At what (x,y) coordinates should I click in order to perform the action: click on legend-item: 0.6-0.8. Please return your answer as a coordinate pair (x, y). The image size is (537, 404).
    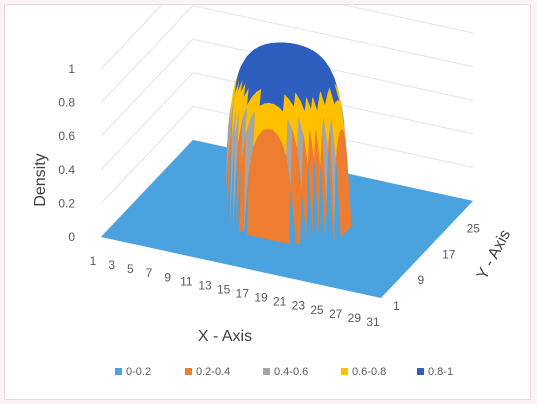
    Looking at the image, I should click on (363, 372).